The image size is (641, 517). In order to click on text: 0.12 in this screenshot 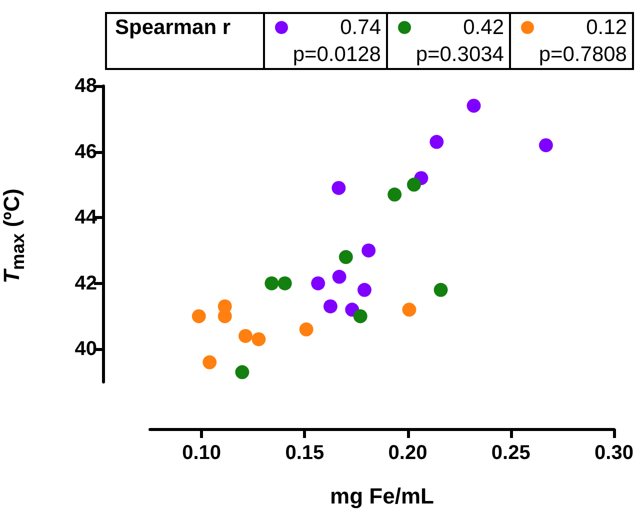, I will do `click(606, 27)`.